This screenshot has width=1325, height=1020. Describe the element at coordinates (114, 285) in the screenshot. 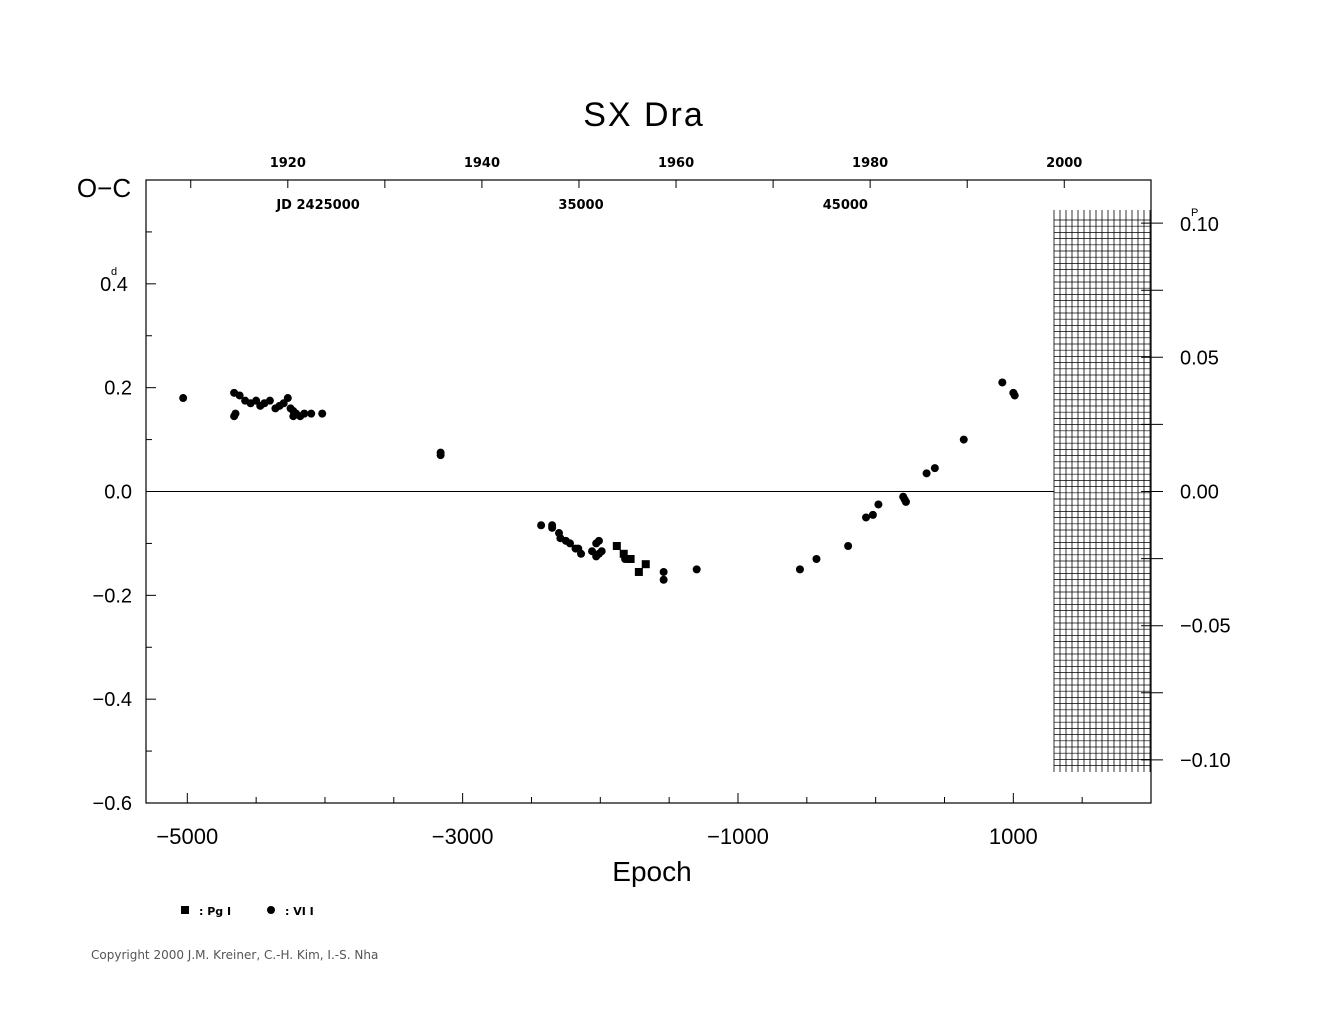

I see `svg-text: 0.4` at that location.